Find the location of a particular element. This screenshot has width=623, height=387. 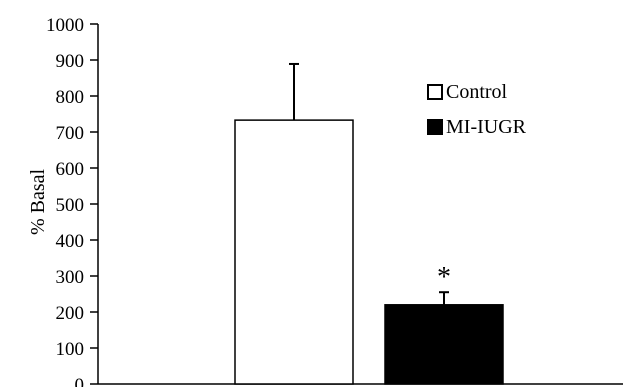

y-tick-label: 600 is located at coordinates (70, 169).